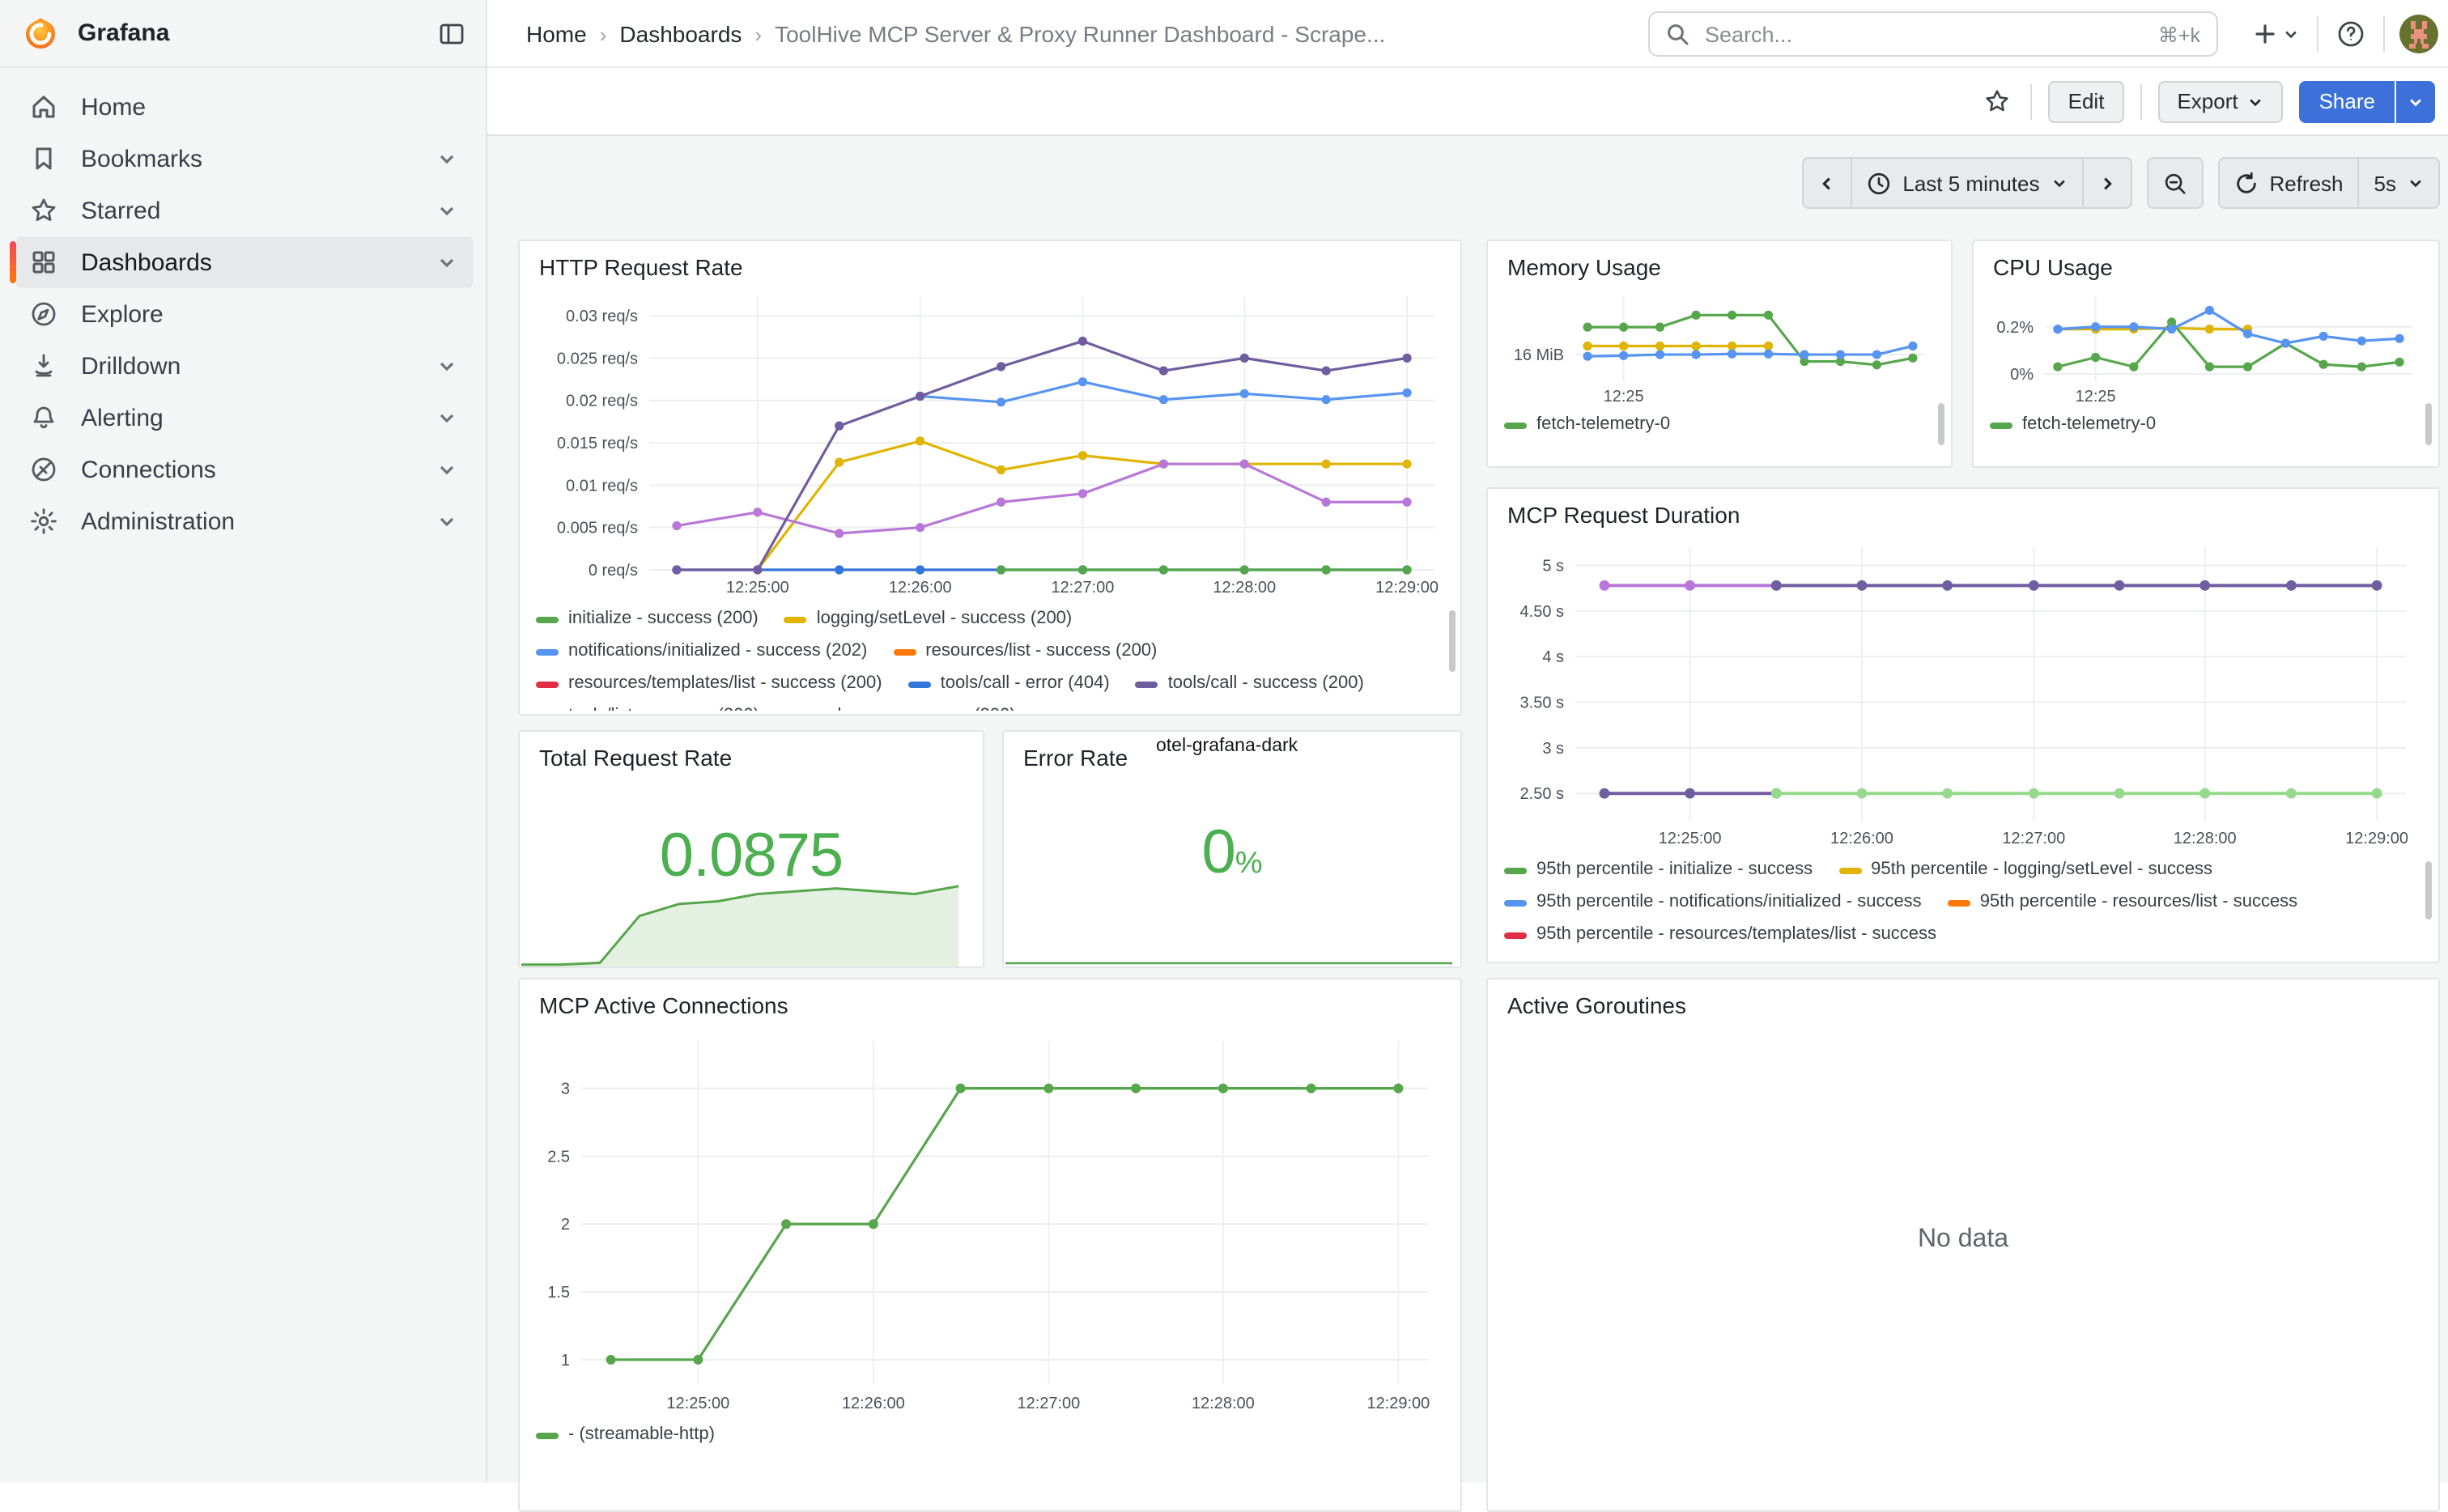 This screenshot has width=2448, height=1512. Describe the element at coordinates (1553, 566) in the screenshot. I see `svg-text: 5 s` at that location.